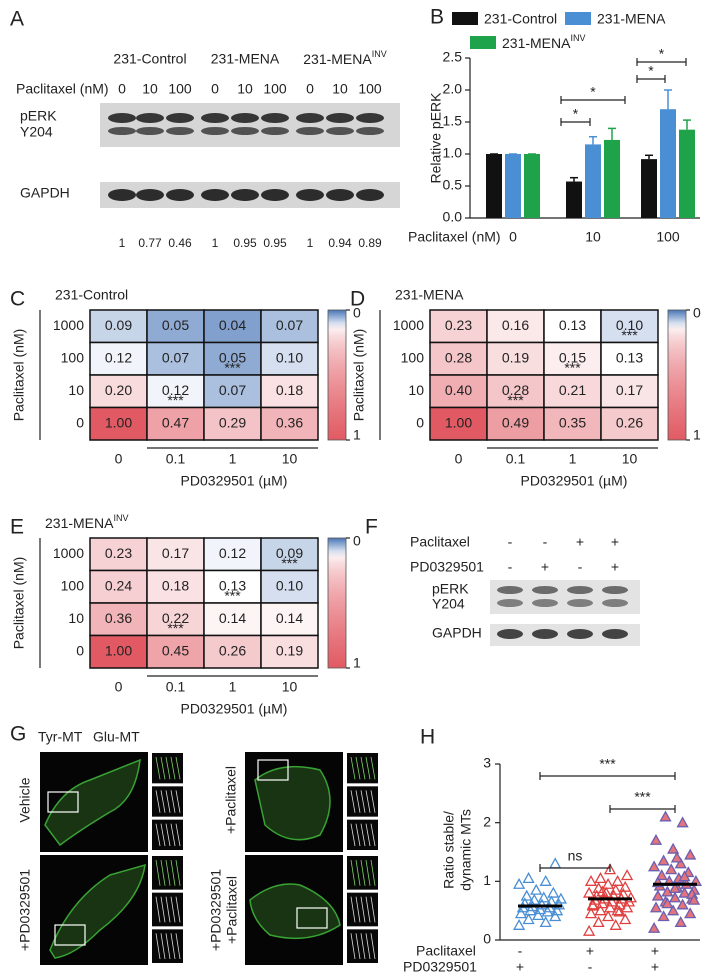  What do you see at coordinates (234, 709) in the screenshot?
I see `x-axis-label: PD0329501 (µM)` at bounding box center [234, 709].